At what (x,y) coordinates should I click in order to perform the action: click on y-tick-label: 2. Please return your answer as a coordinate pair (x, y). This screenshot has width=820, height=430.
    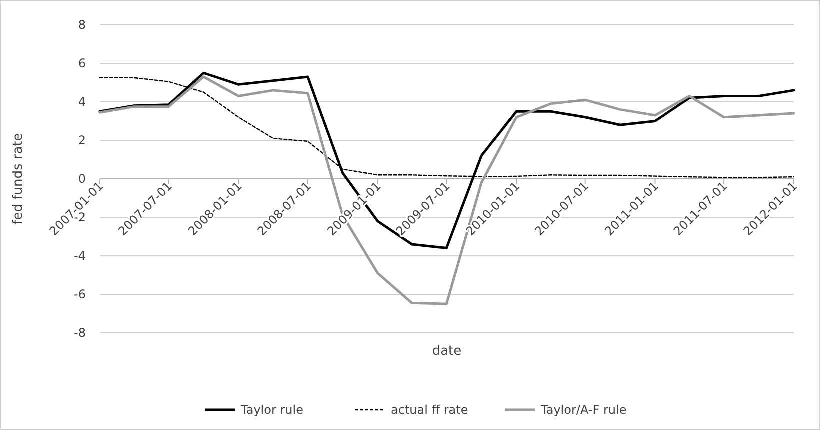
    Looking at the image, I should click on (82, 141).